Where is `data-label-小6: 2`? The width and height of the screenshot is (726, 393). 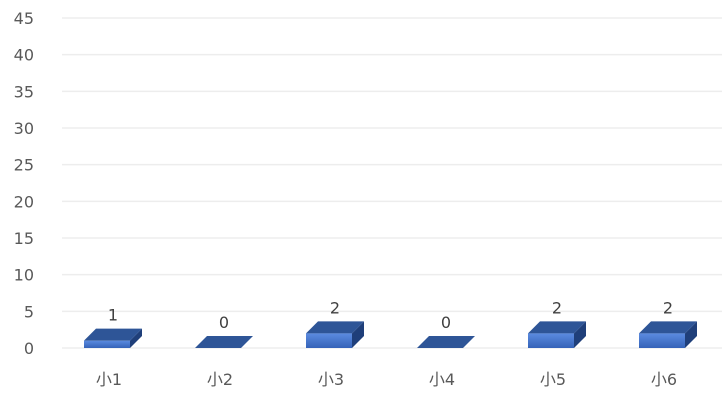
data-label-小6: 2 is located at coordinates (668, 307).